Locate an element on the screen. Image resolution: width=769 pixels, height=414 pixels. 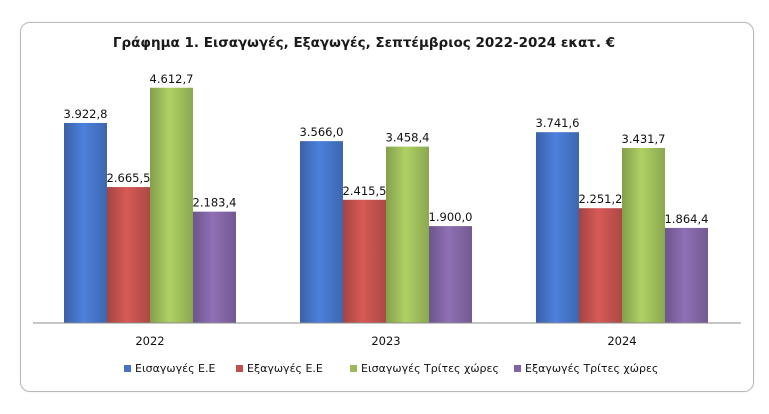
x-tick-label-2023: 2023 is located at coordinates (385, 341).